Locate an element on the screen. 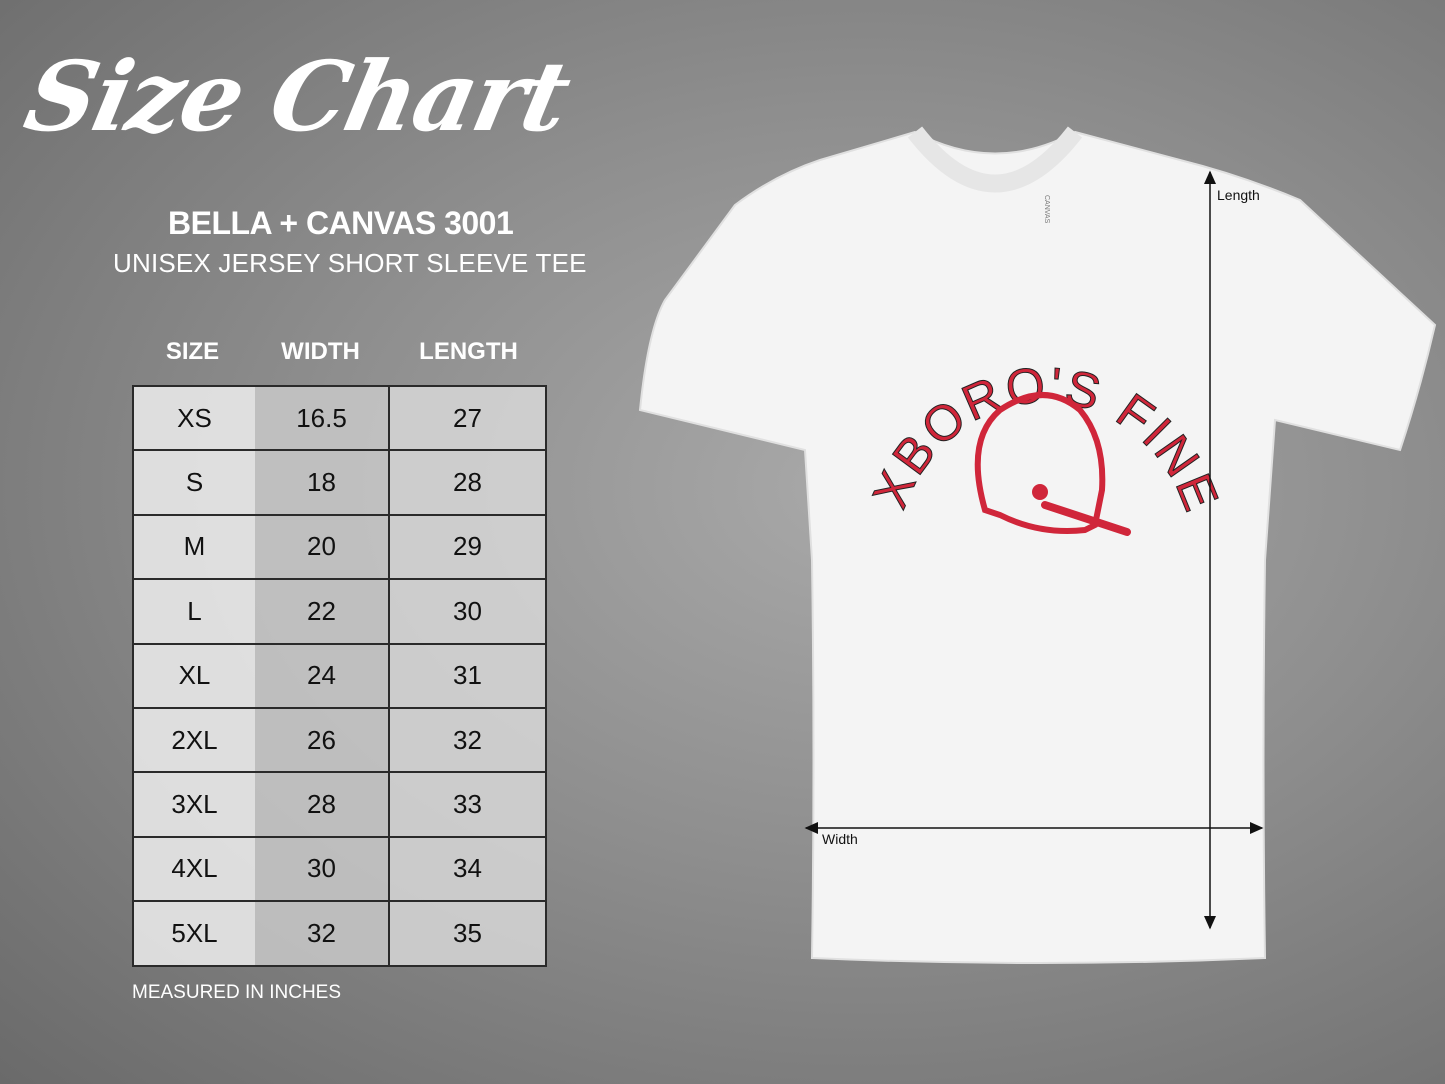 Image resolution: width=1445 pixels, height=1084 pixels. cell-size: XS is located at coordinates (193, 418).